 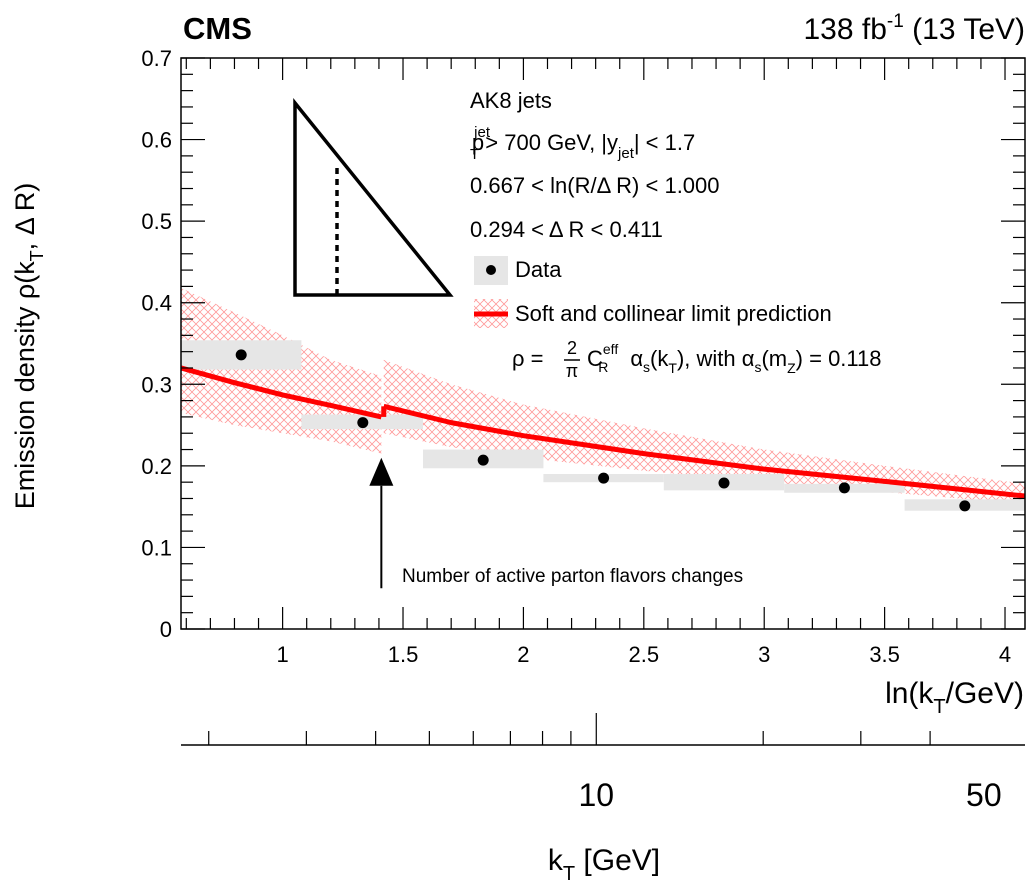 I want to click on annotation-text: Number of active parton flavors changes, so click(x=572, y=576).